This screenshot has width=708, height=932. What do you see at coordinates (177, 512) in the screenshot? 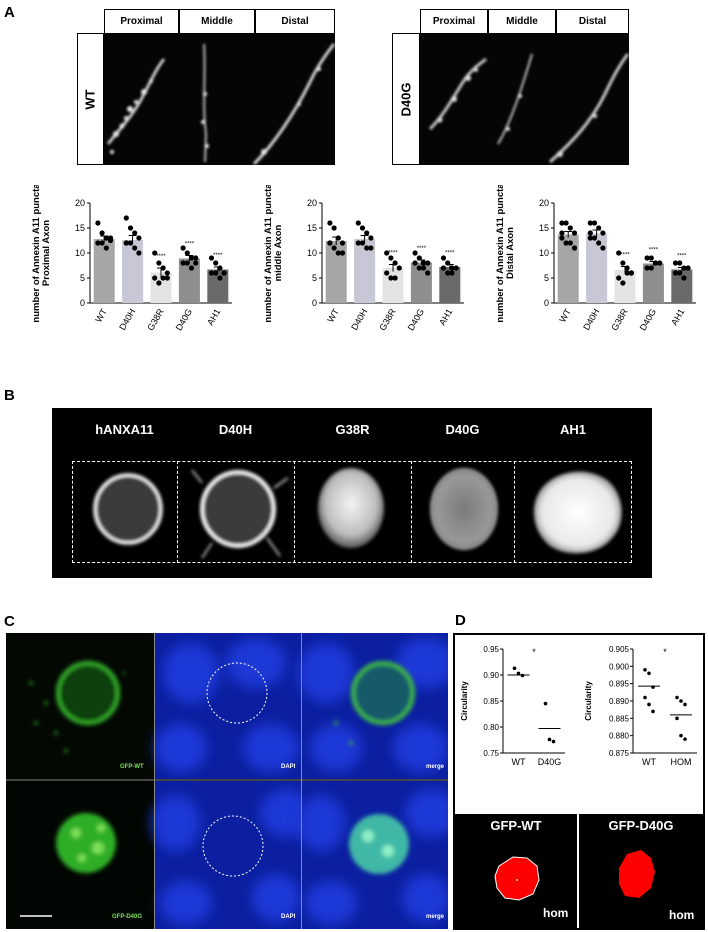
I see `dashed-divider` at bounding box center [177, 512].